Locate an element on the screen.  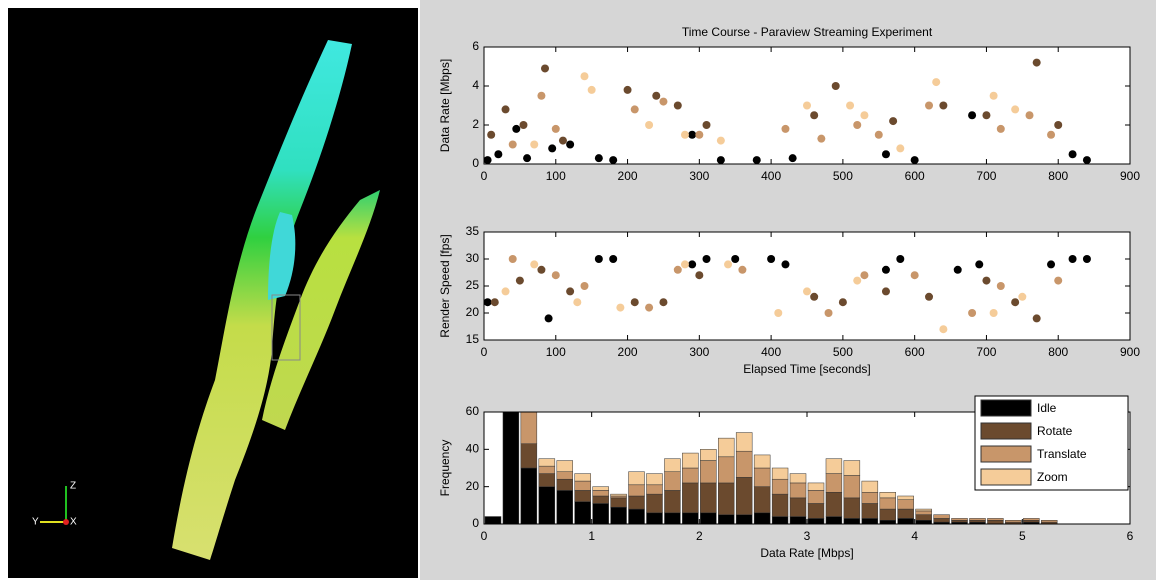
plot-frame is located at coordinates (807, 105).